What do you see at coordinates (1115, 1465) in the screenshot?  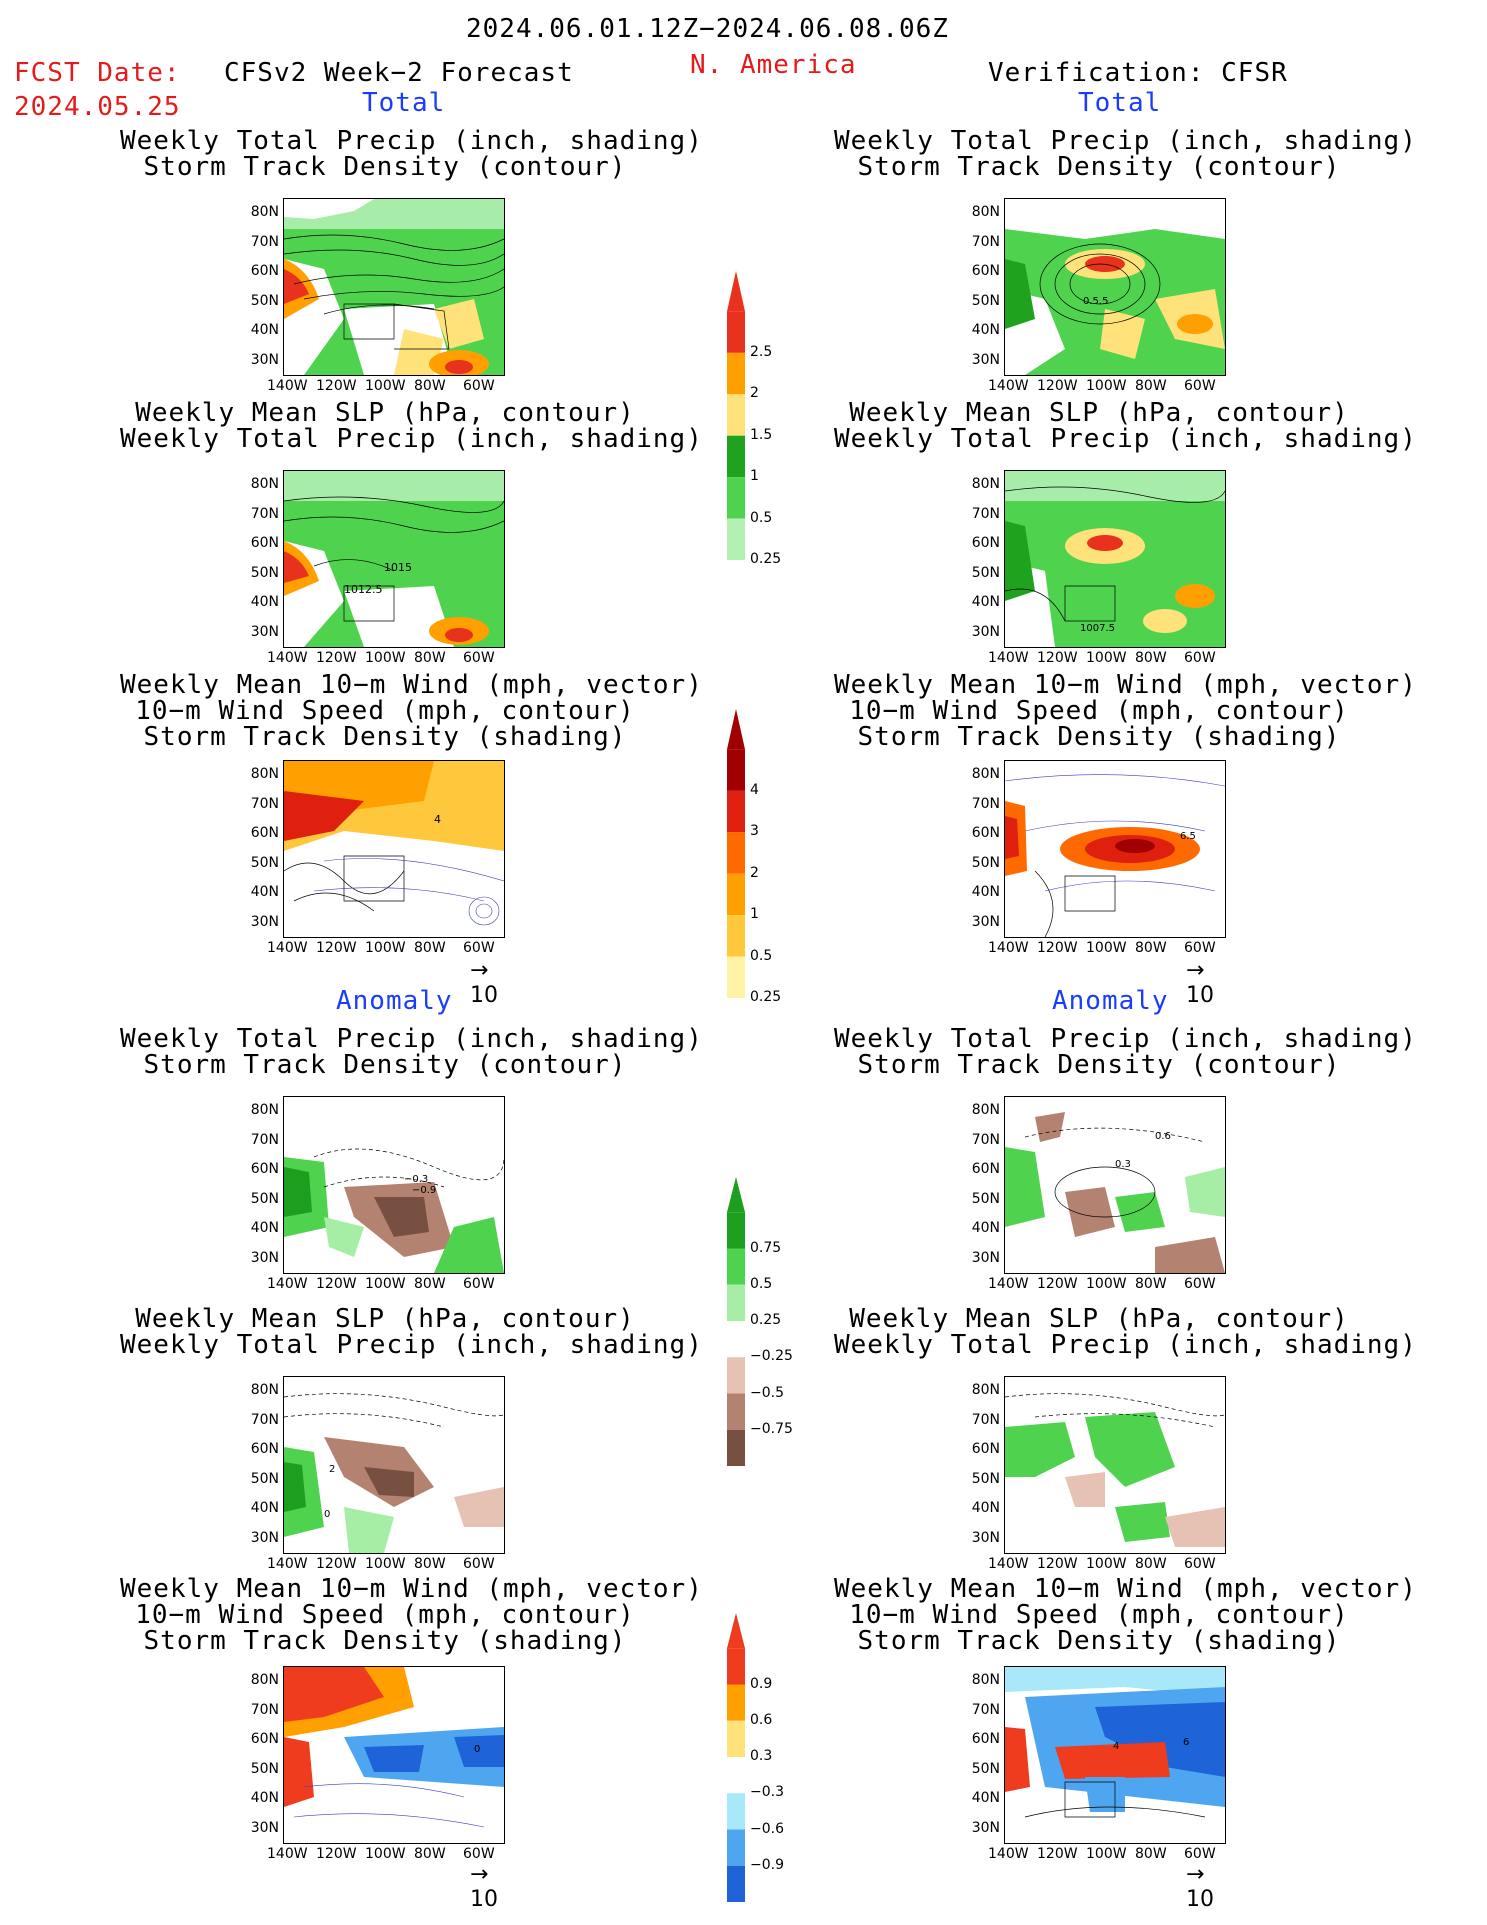 I see `ver-anom-slp-map` at bounding box center [1115, 1465].